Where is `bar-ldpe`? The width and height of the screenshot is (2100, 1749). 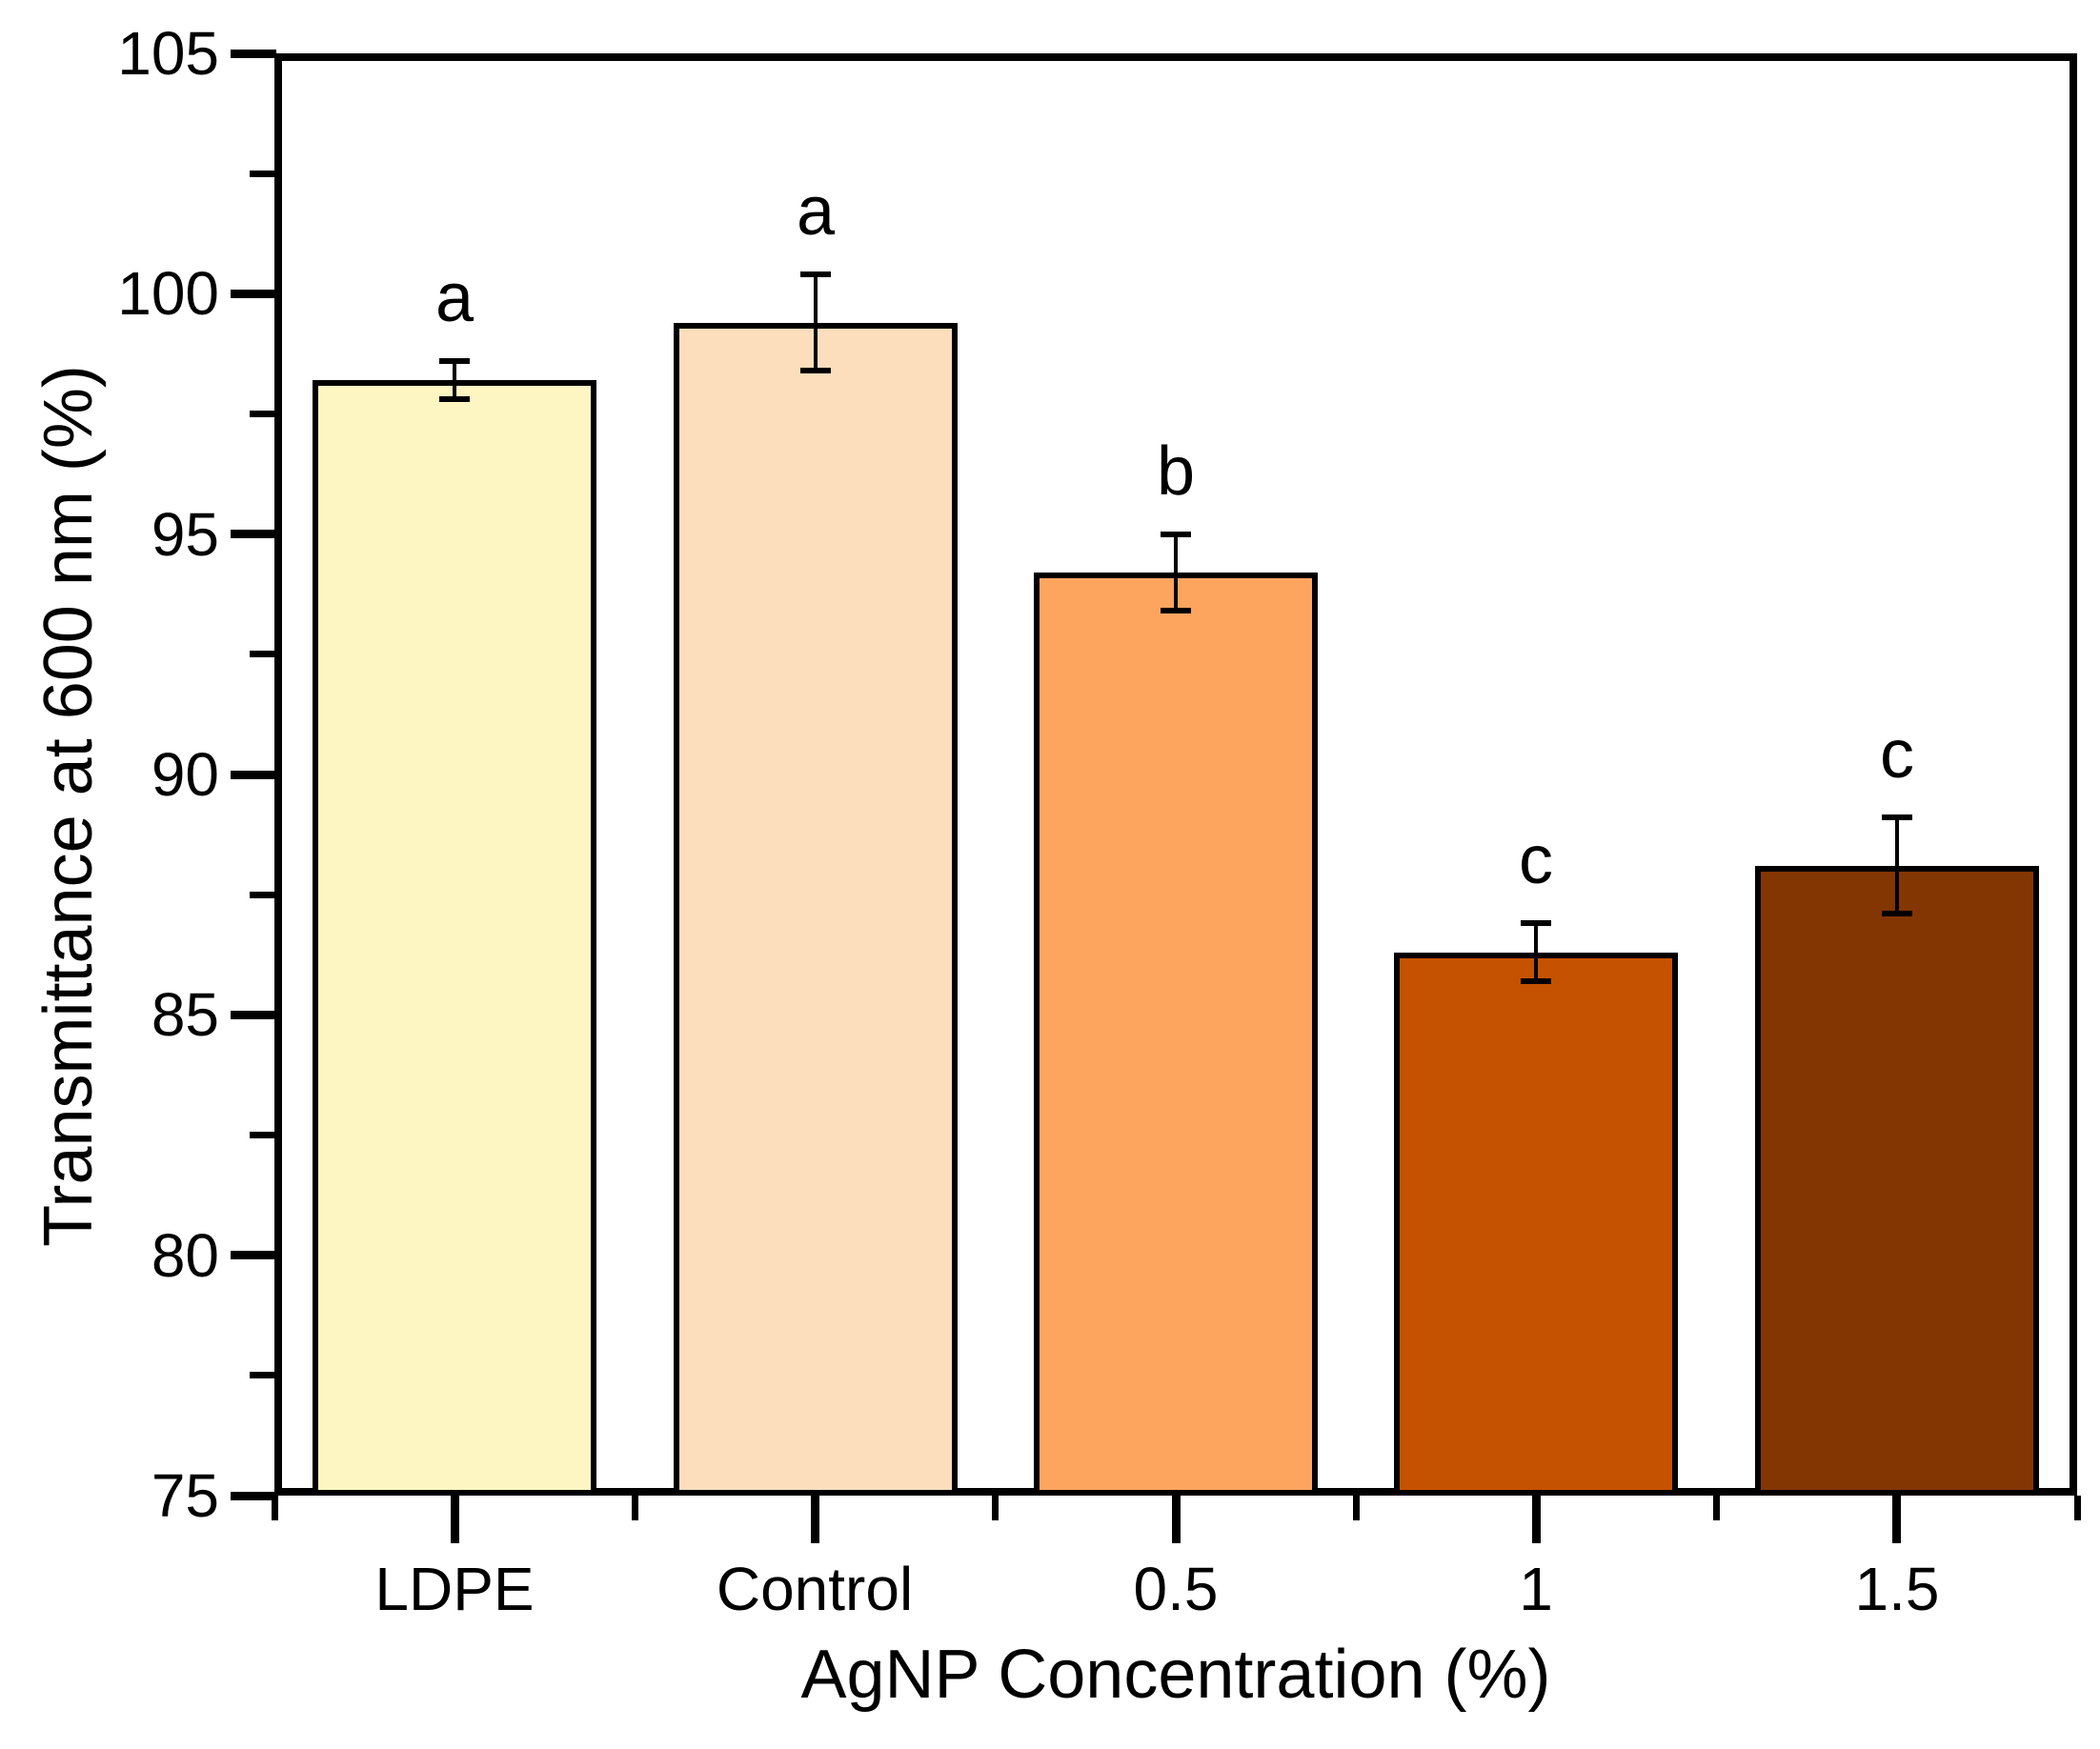 bar-ldpe is located at coordinates (454, 938).